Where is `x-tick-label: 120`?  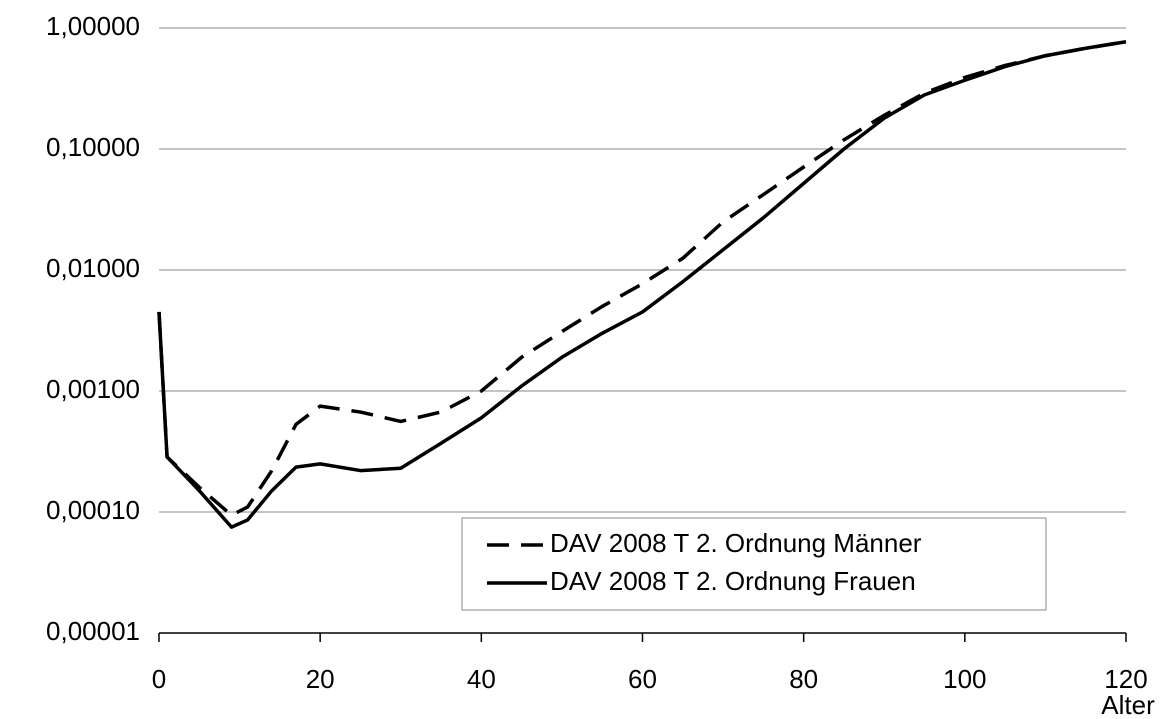 x-tick-label: 120 is located at coordinates (1125, 679).